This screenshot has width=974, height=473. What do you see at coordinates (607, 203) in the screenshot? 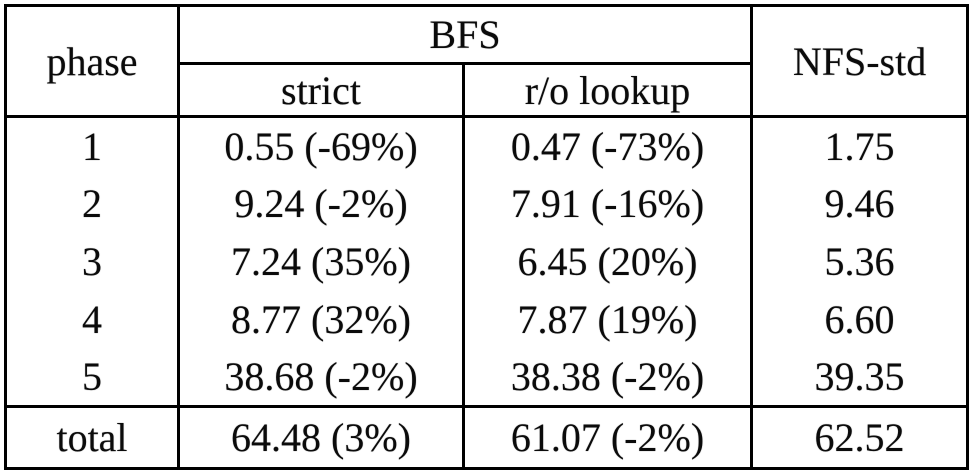
I see `bfs-ro-lookup-cell: 7.91 (-16%)` at bounding box center [607, 203].